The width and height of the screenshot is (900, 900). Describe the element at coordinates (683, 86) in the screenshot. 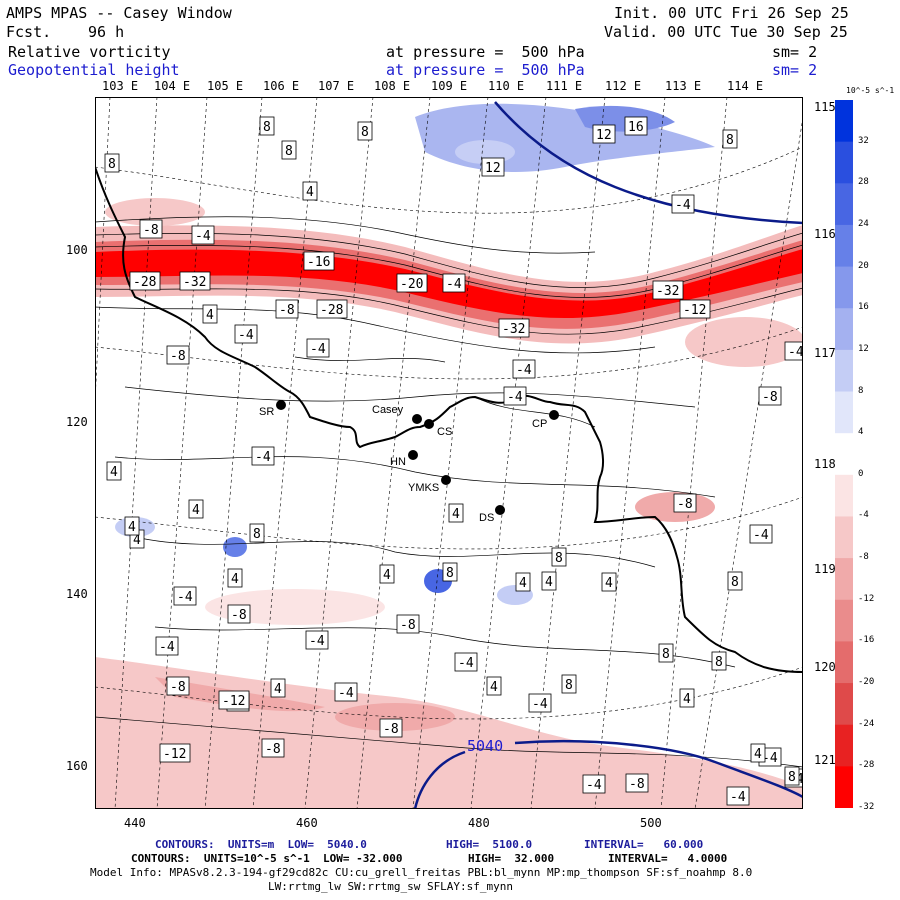

I see `lon-label: 113 E` at that location.